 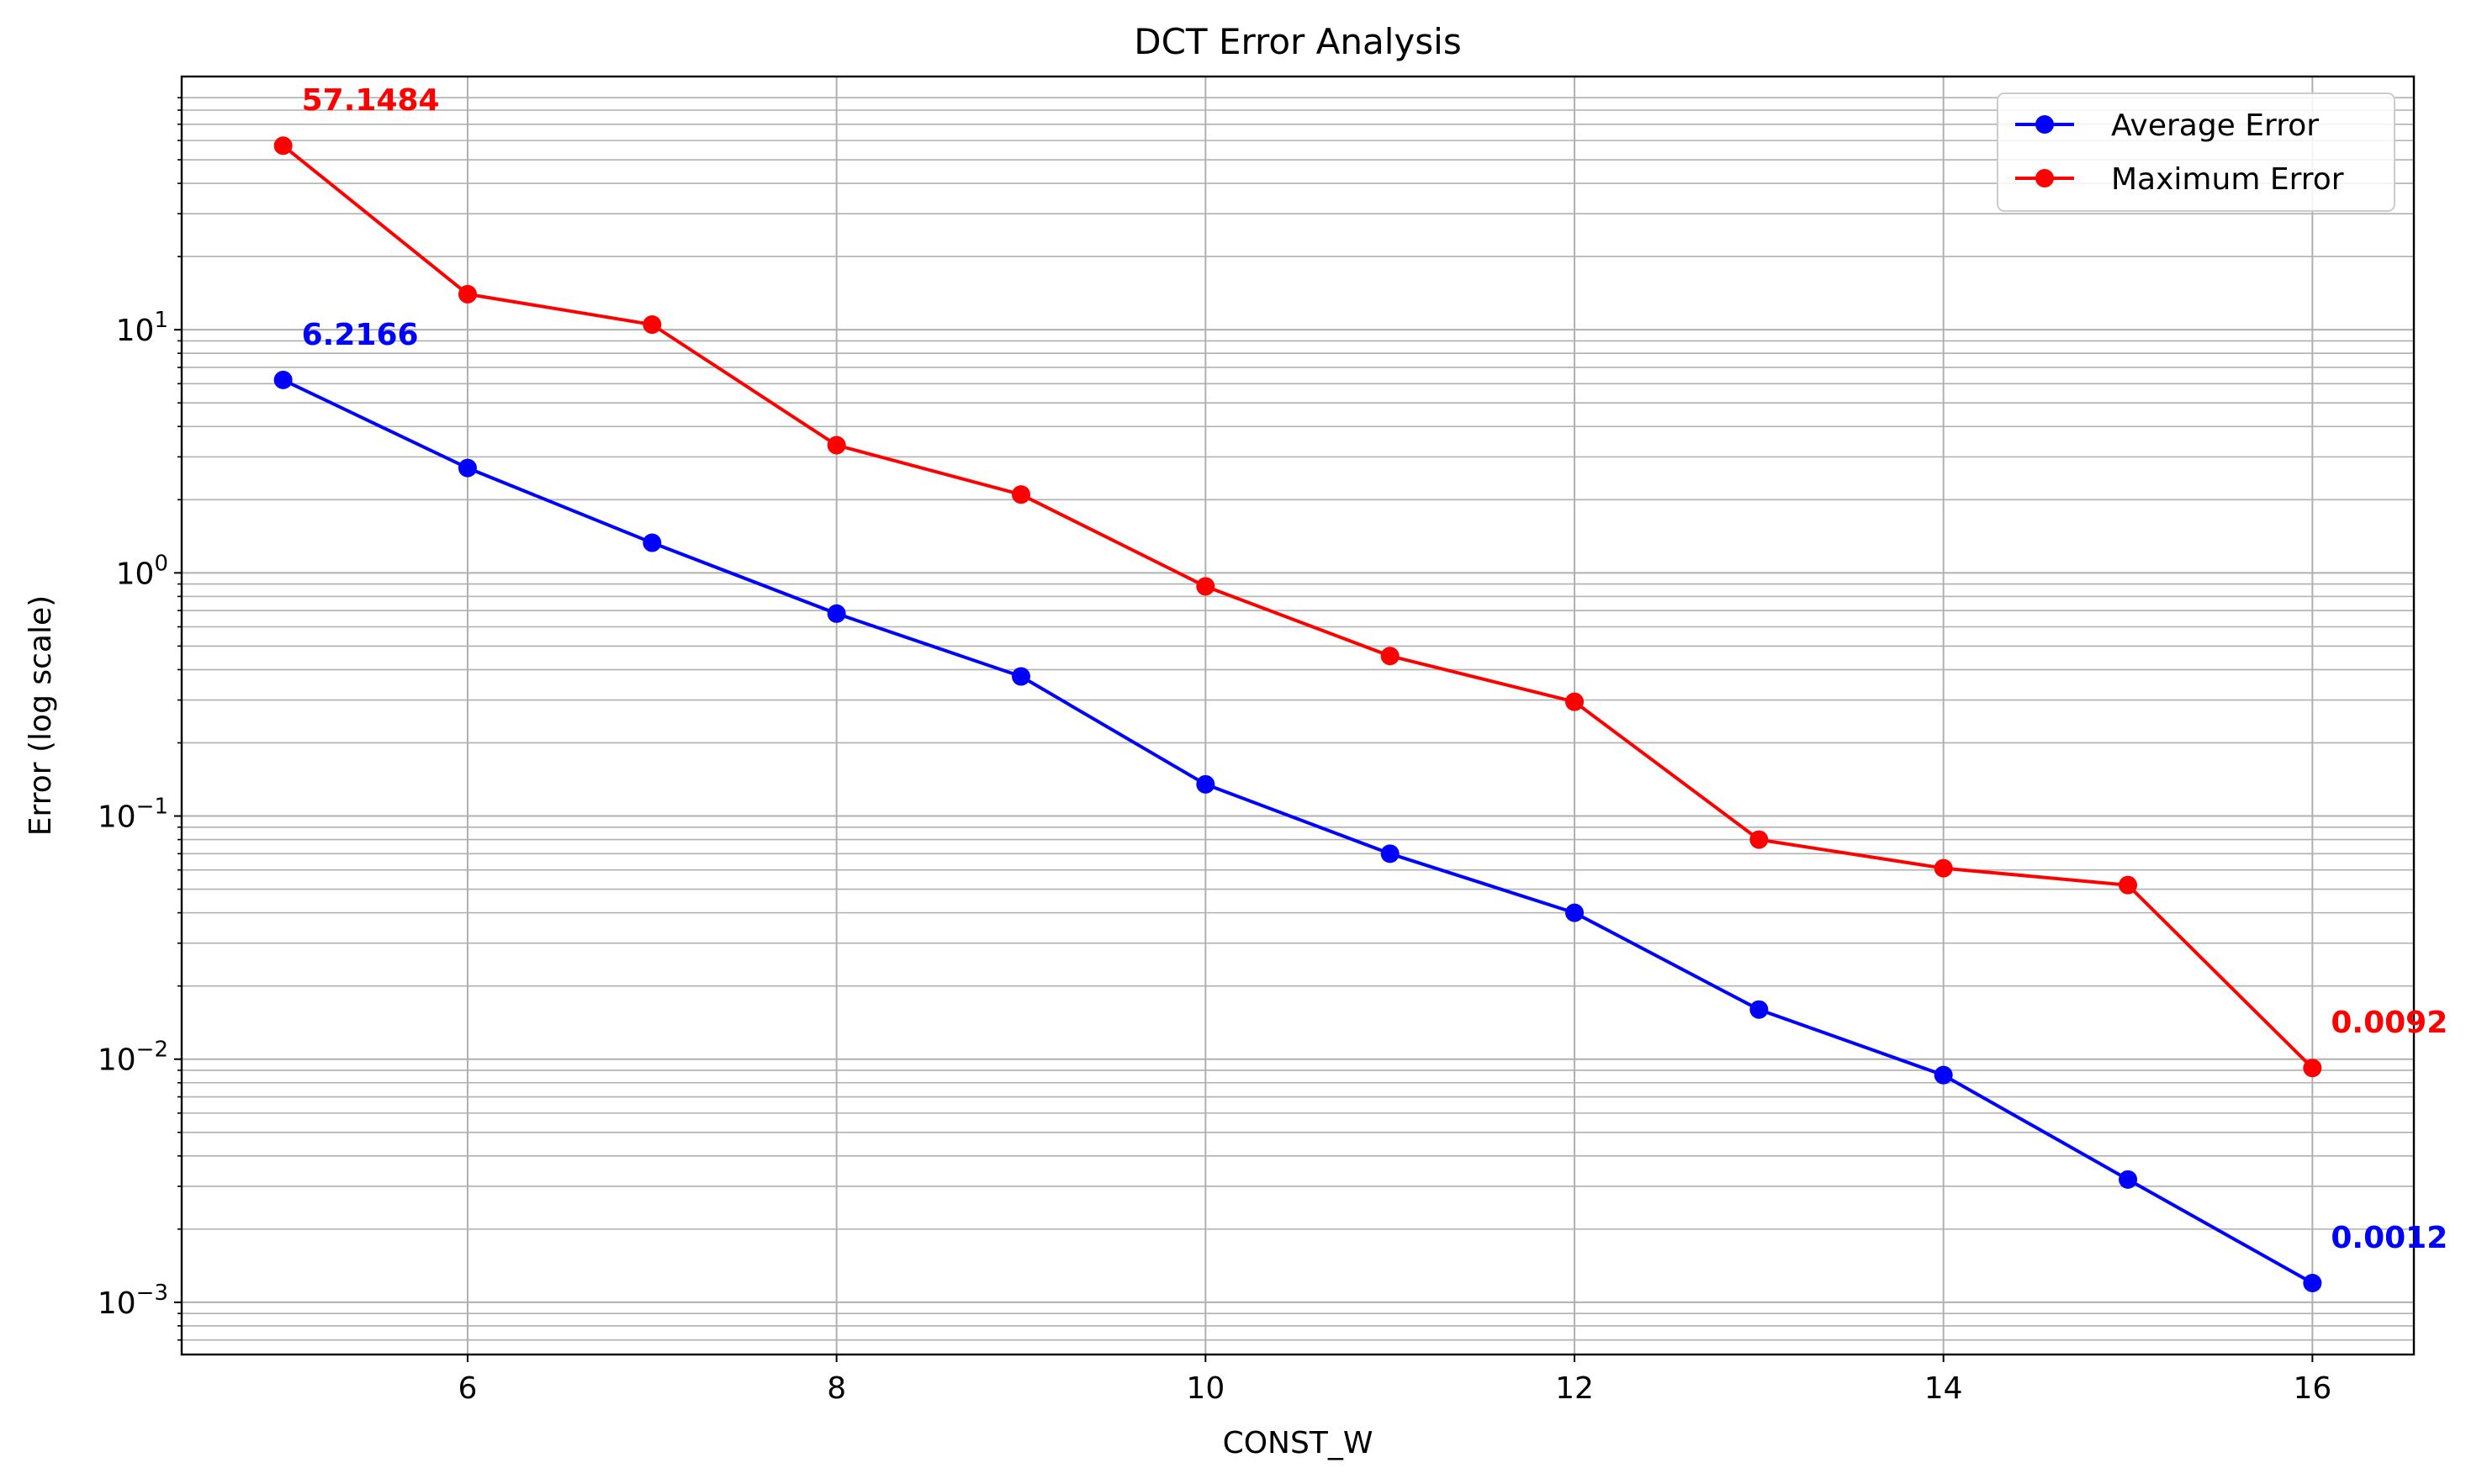 I want to click on y-axis-label: Error (log scale), so click(x=41, y=715).